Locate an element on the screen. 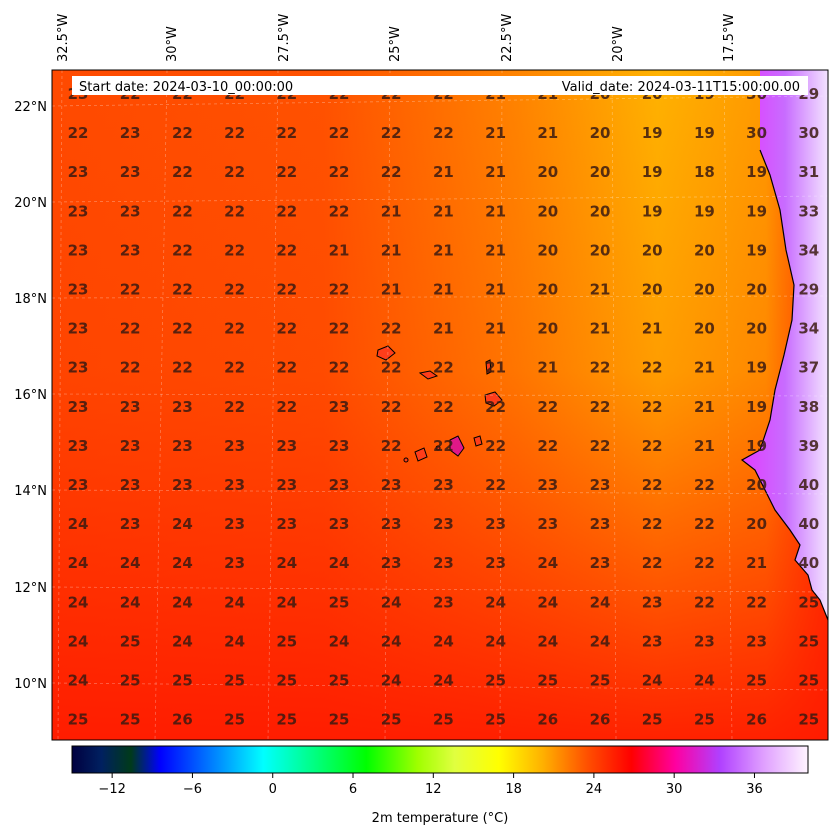 The height and width of the screenshot is (837, 837). temperature-value: 29 is located at coordinates (808, 290).